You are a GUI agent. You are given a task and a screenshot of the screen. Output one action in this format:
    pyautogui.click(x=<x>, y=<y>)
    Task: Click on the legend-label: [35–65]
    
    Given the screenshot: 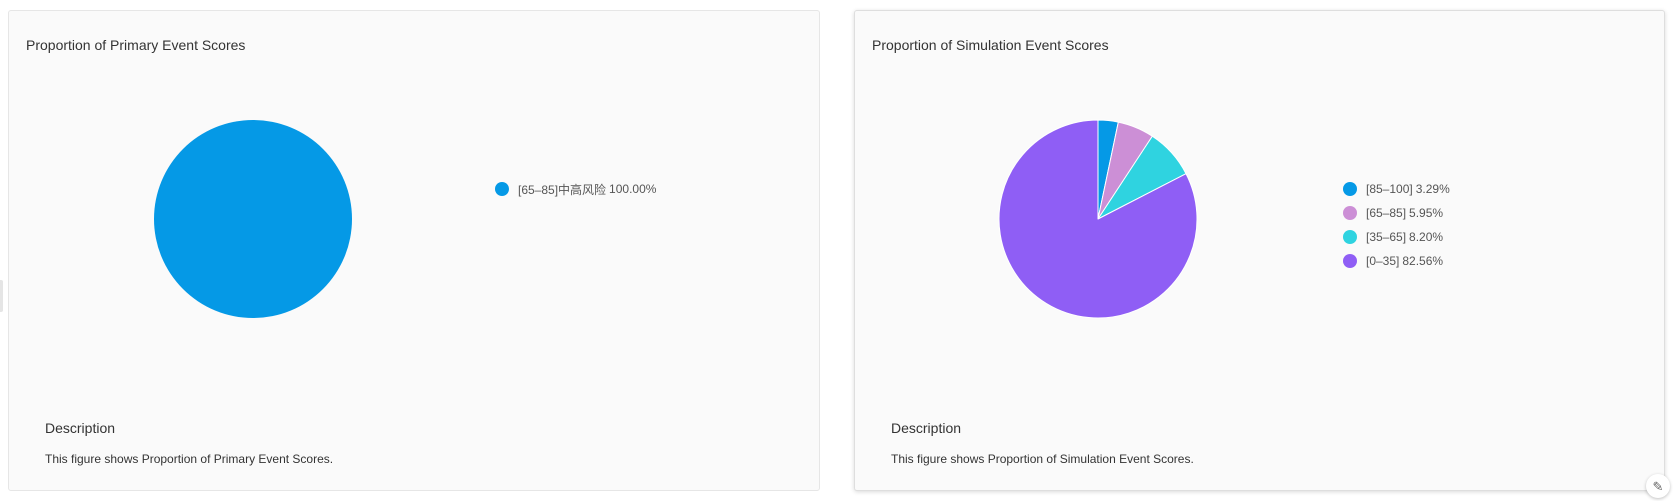 What is the action you would take?
    pyautogui.click(x=1386, y=237)
    